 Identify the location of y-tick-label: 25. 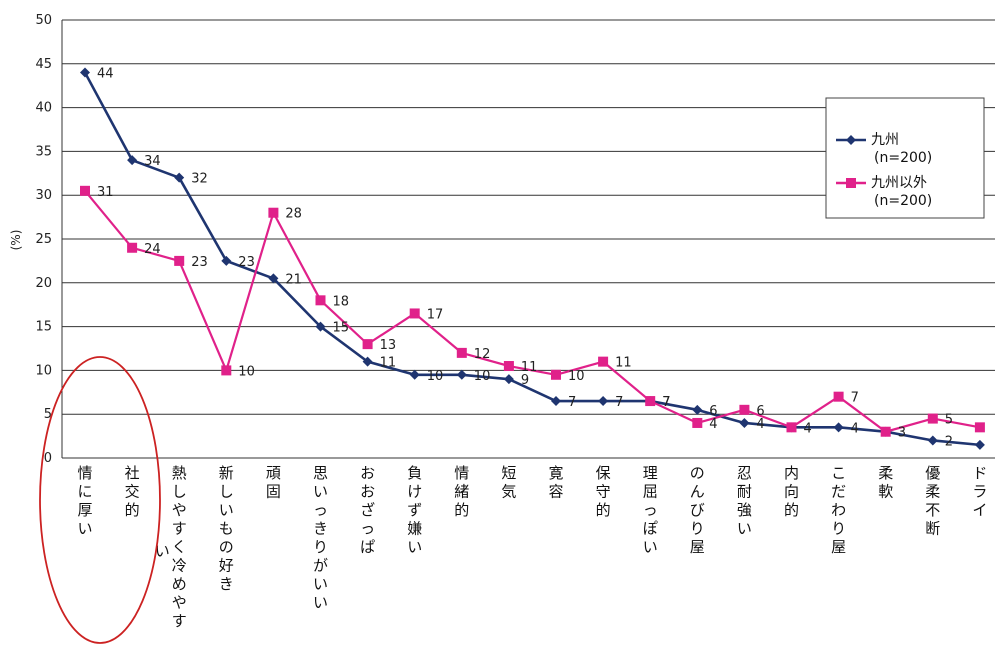
(43, 239).